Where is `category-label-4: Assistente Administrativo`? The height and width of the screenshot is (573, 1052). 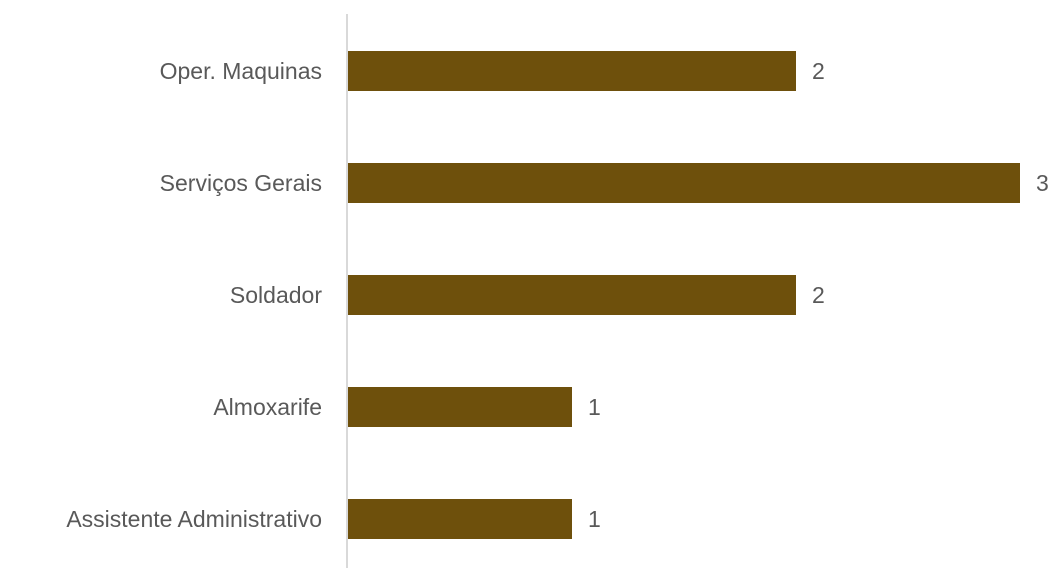 category-label-4: Assistente Administrativo is located at coordinates (194, 519).